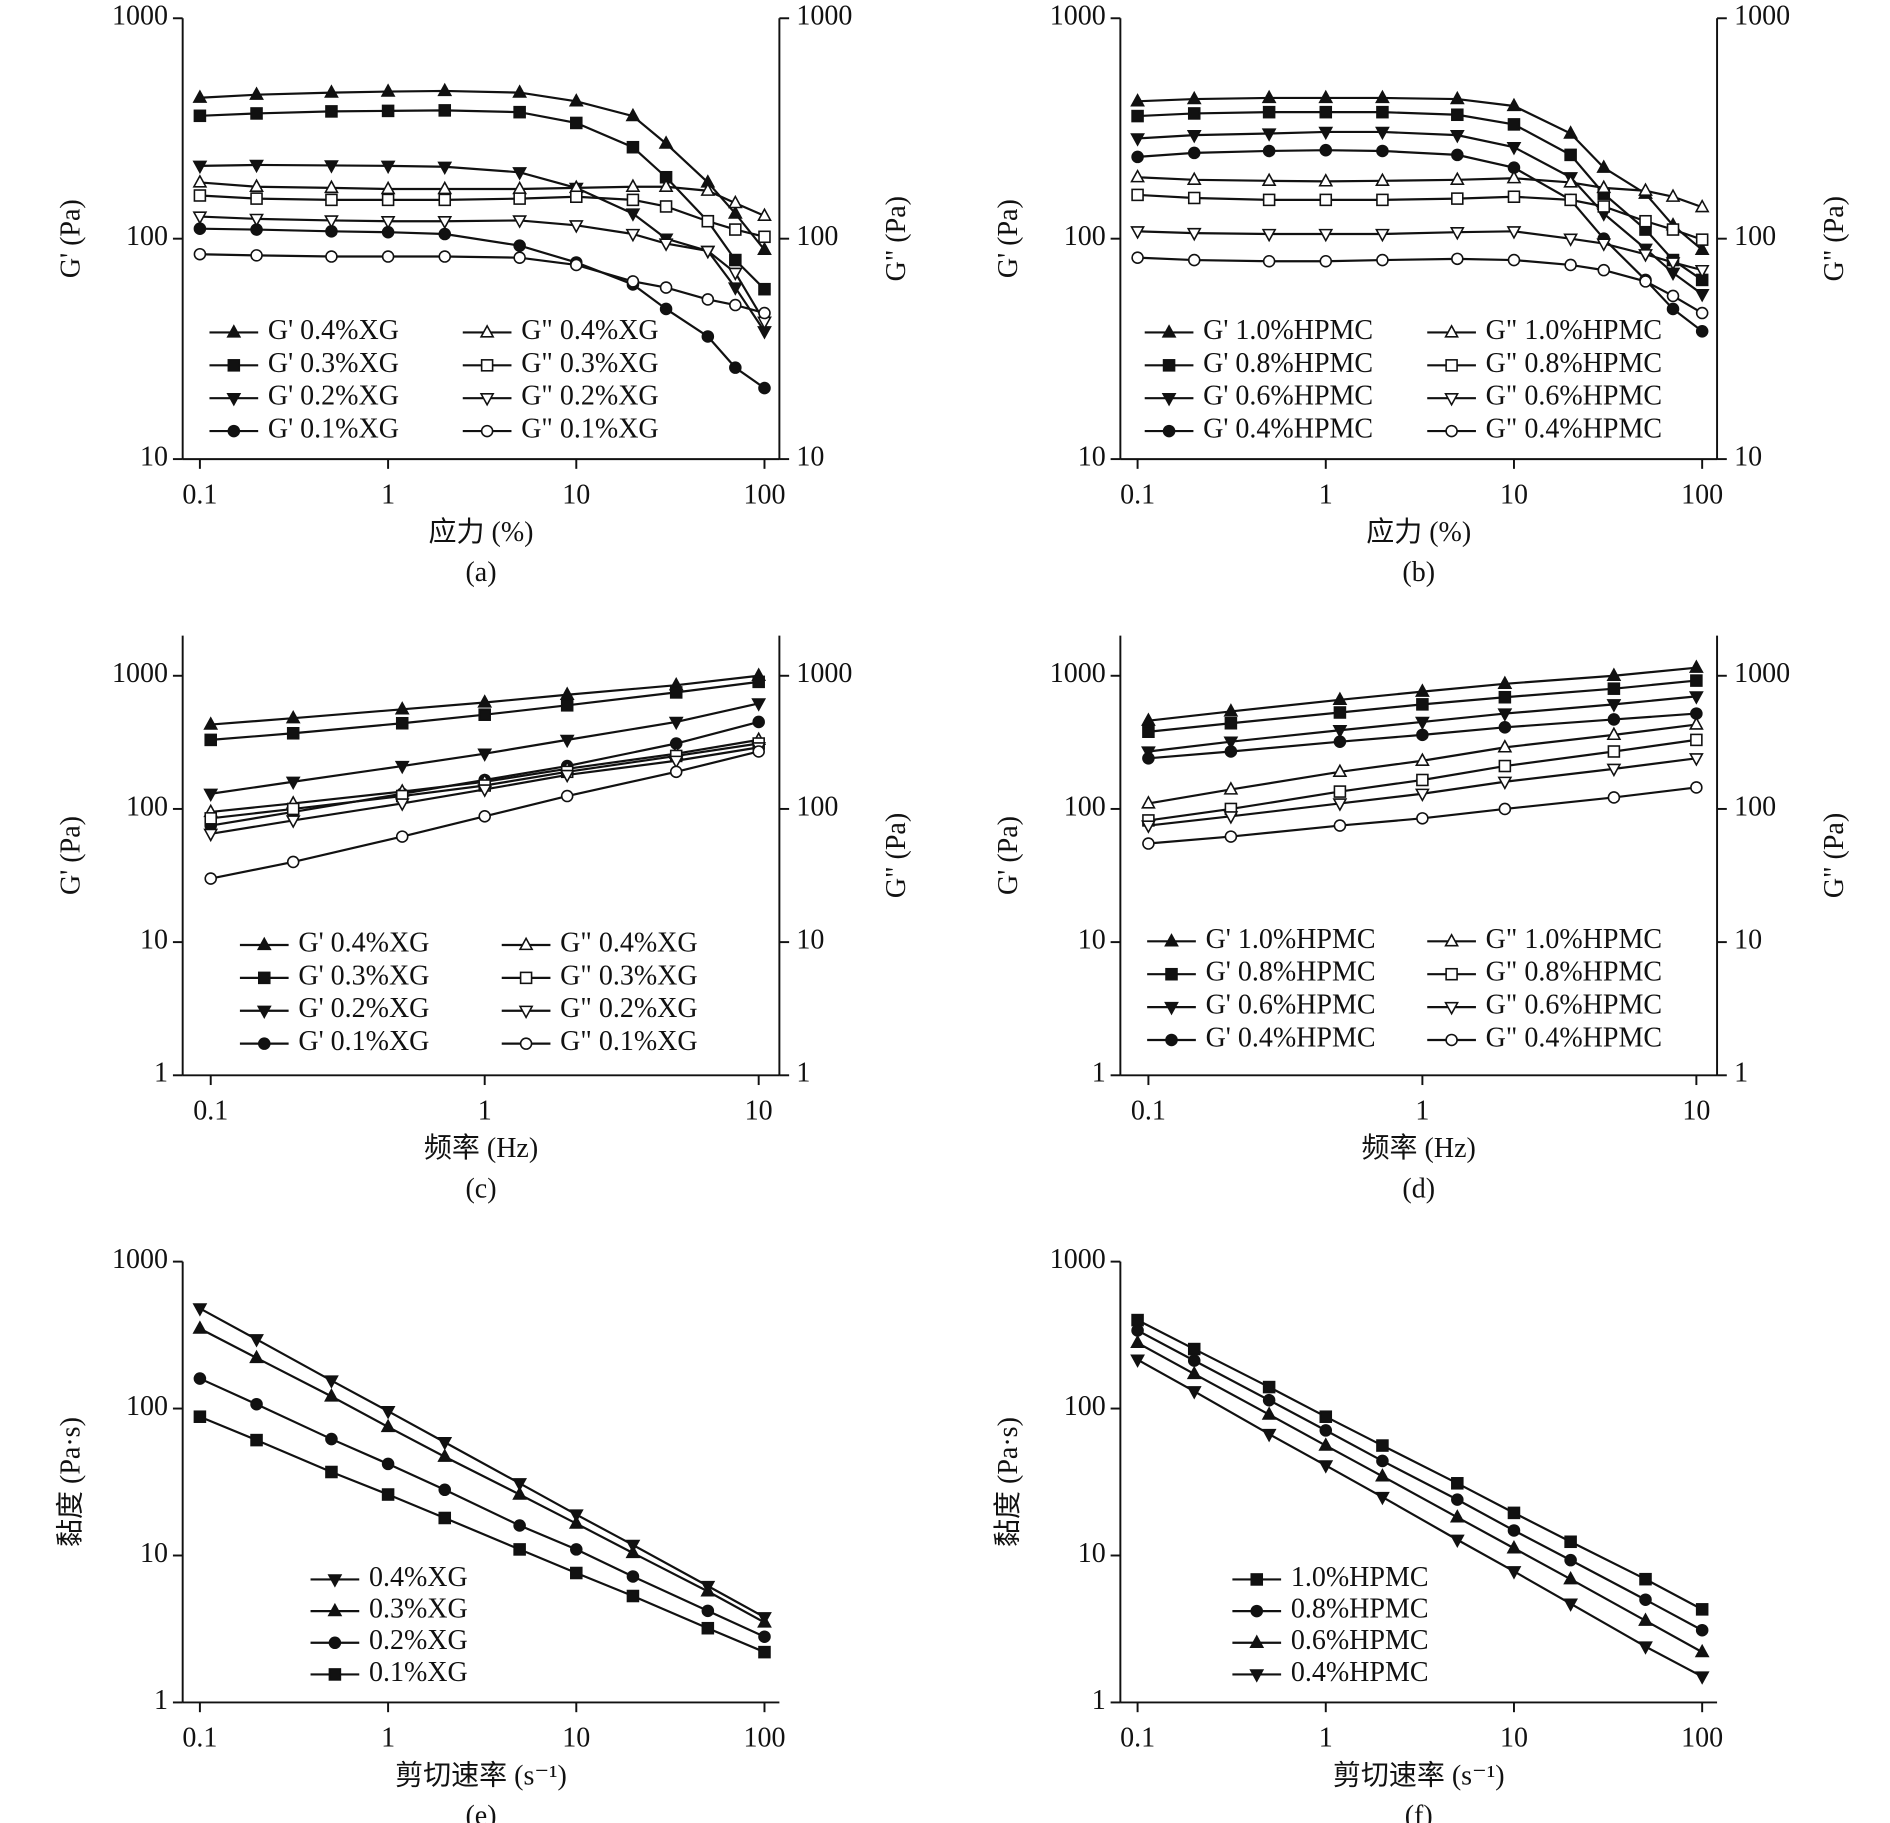 This screenshot has height=1823, width=1890. I want to click on y-tick-label: 10, so click(154, 457).